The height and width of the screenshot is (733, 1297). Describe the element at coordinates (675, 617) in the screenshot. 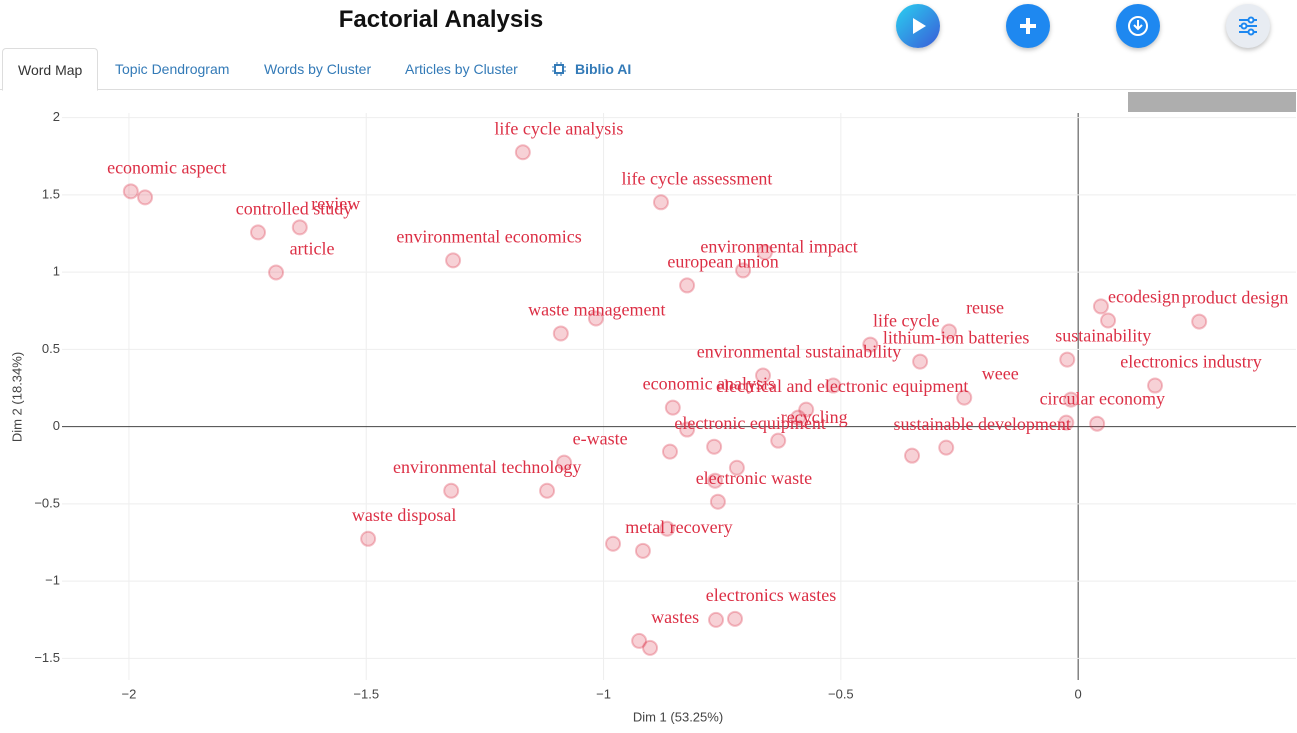

I see `point-label: wastes` at that location.